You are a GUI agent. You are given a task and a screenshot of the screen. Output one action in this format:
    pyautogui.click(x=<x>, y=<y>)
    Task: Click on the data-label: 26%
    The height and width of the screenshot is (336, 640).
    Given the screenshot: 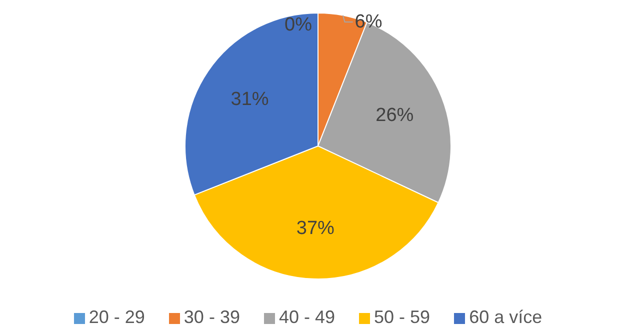 What is the action you would take?
    pyautogui.click(x=395, y=115)
    